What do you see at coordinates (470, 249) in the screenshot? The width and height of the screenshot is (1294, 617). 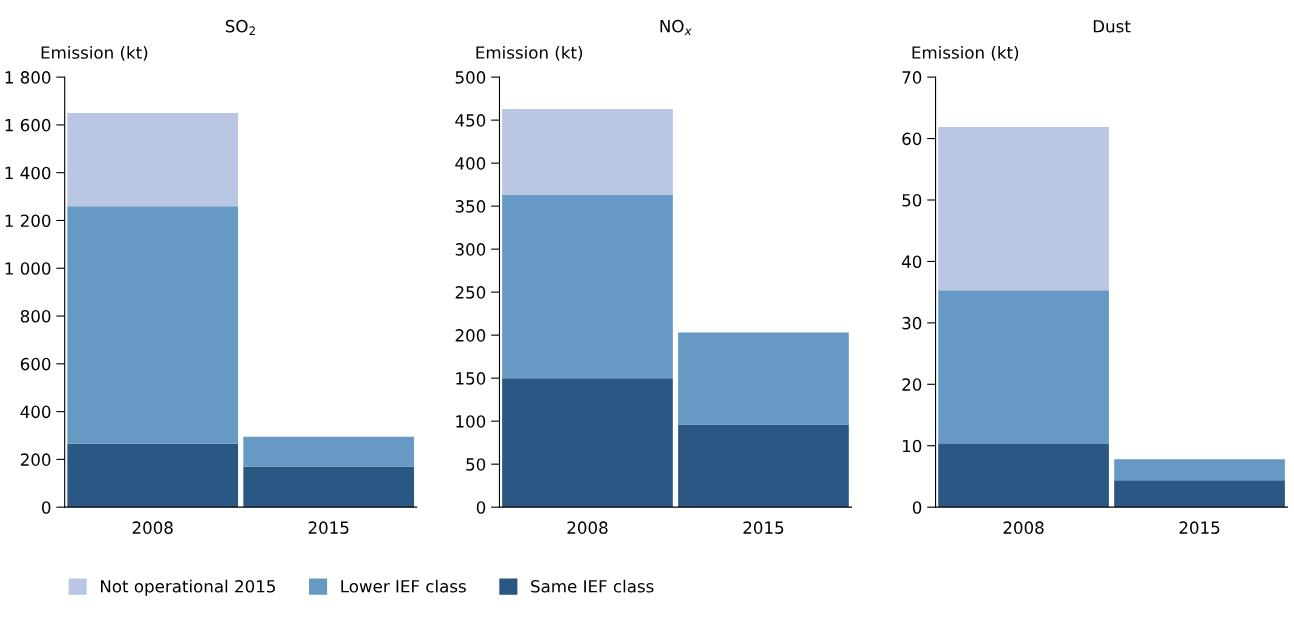 I see `y-tick-label: 300` at bounding box center [470, 249].